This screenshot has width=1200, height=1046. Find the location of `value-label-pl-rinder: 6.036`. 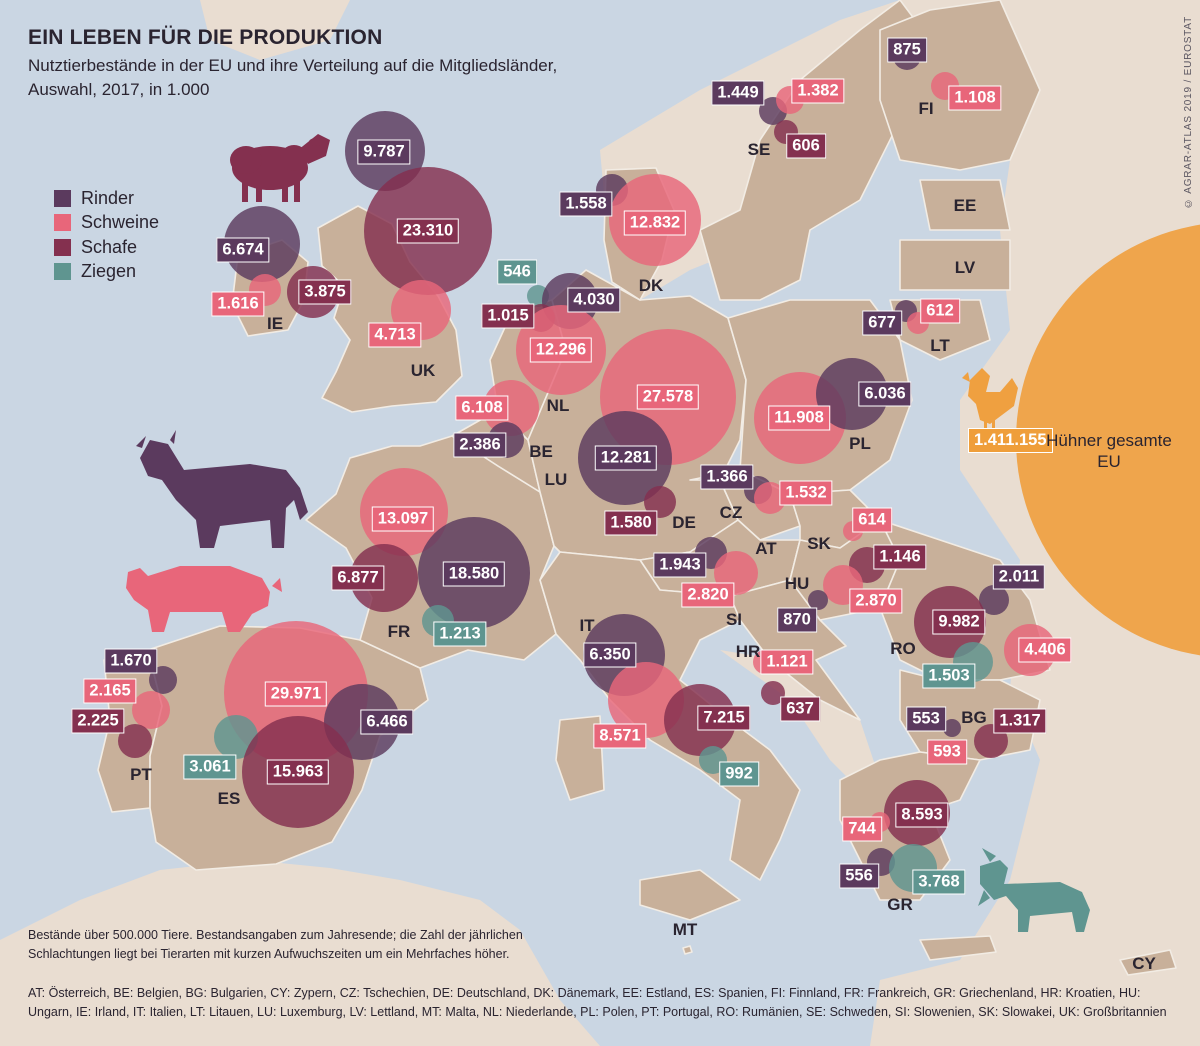

value-label-pl-rinder: 6.036 is located at coordinates (885, 394).